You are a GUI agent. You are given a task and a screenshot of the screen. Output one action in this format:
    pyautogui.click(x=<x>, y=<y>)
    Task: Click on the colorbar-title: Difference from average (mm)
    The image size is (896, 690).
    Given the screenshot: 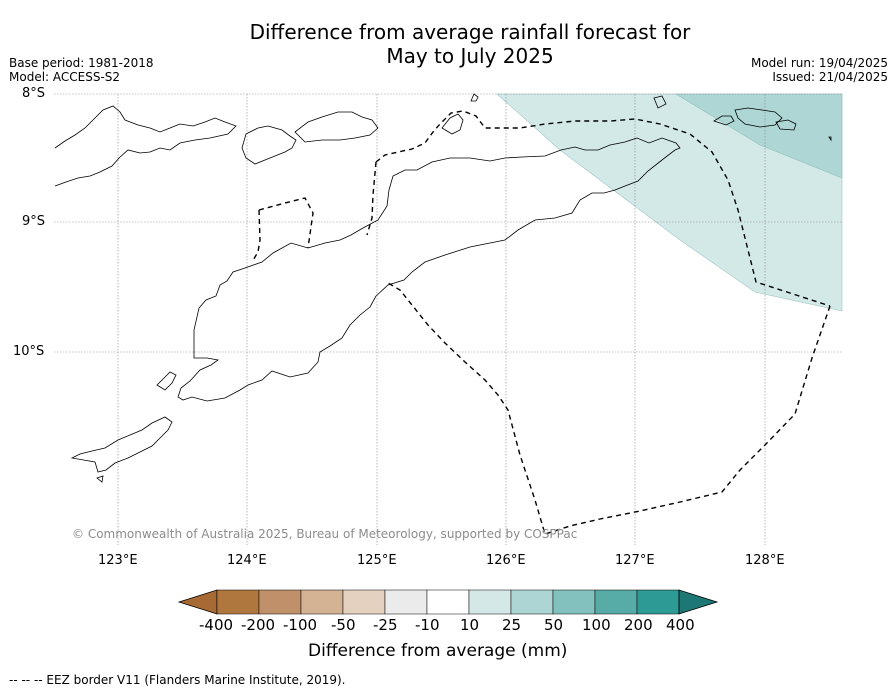 What is the action you would take?
    pyautogui.click(x=438, y=651)
    